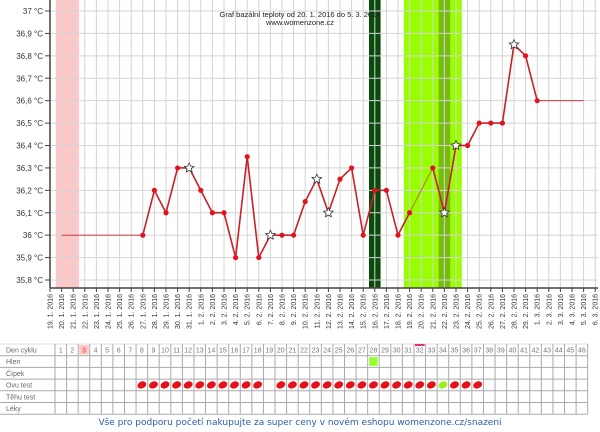 The width and height of the screenshot is (600, 432). What do you see at coordinates (13, 362) in the screenshot?
I see `table-row-label: Hlen` at bounding box center [13, 362].